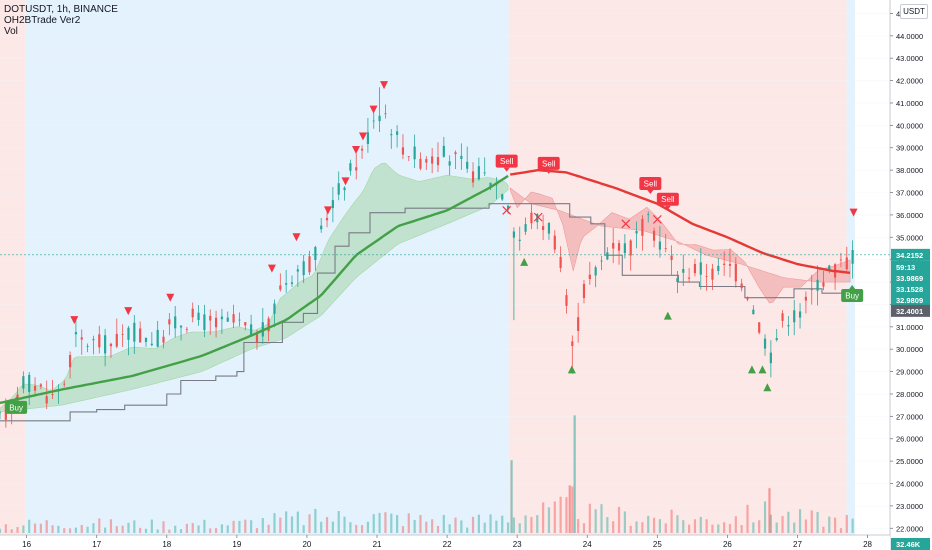 Image resolution: width=932 pixels, height=550 pixels. I want to click on sell-signal-label: Sell, so click(667, 201).